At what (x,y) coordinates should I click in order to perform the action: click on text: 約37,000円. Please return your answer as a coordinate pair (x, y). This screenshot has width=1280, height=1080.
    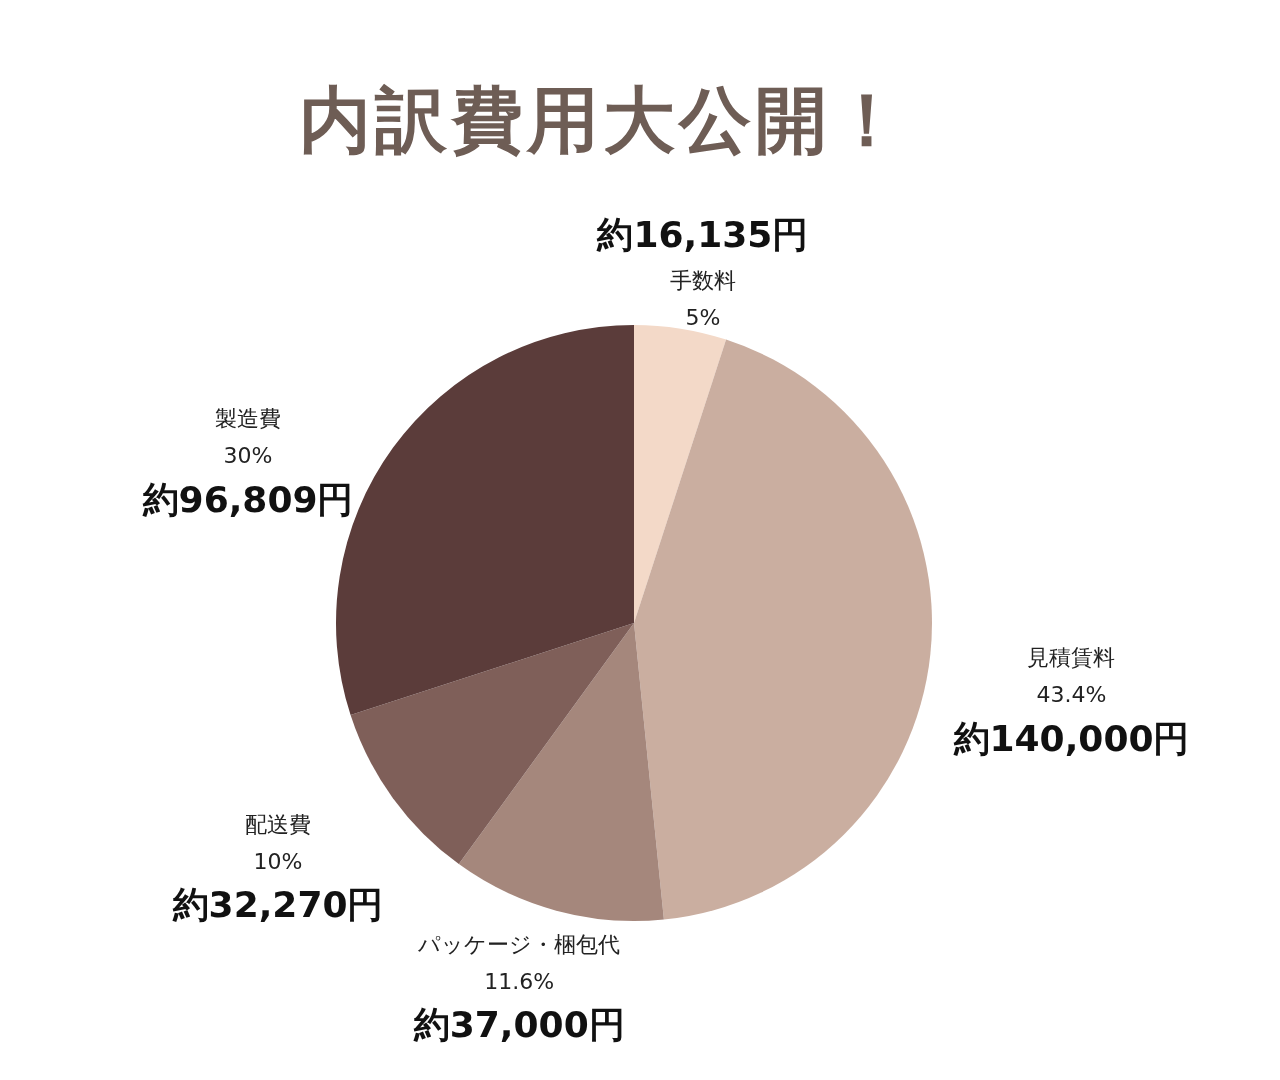
    Looking at the image, I should click on (518, 1025).